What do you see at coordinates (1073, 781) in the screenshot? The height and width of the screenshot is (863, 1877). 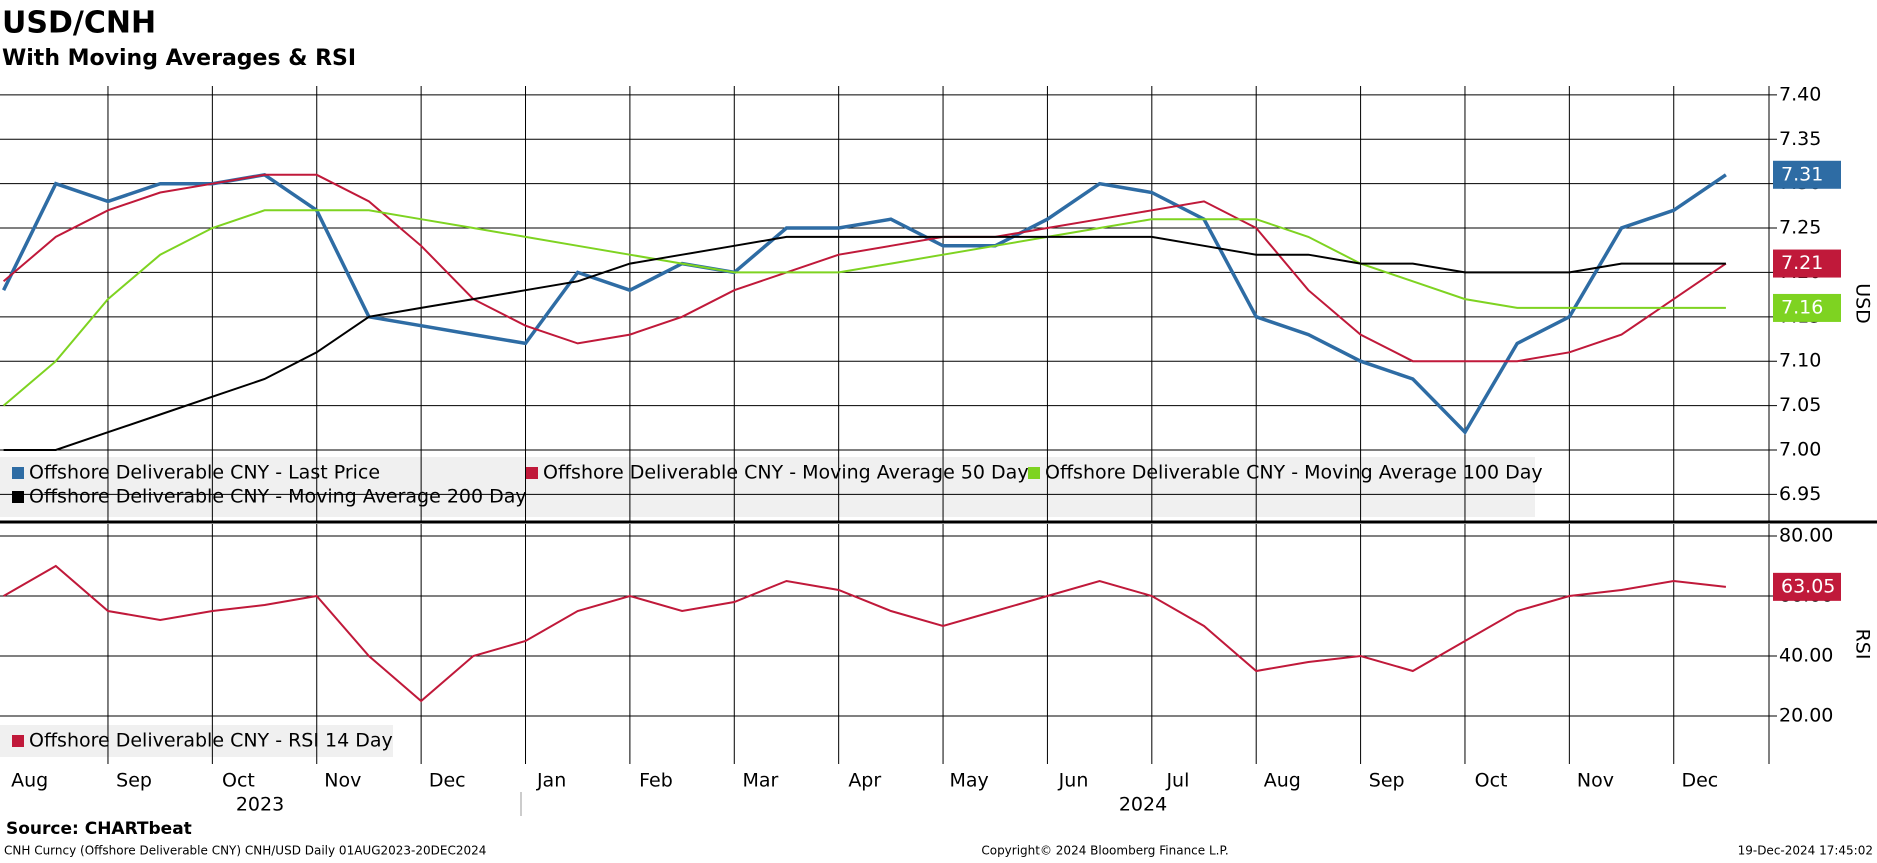 I see `x-tick-label: Jun` at bounding box center [1073, 781].